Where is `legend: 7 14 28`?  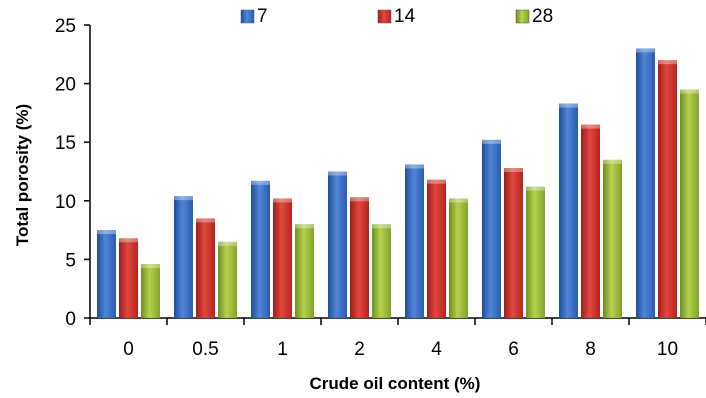 legend: 7 14 28 is located at coordinates (396, 16).